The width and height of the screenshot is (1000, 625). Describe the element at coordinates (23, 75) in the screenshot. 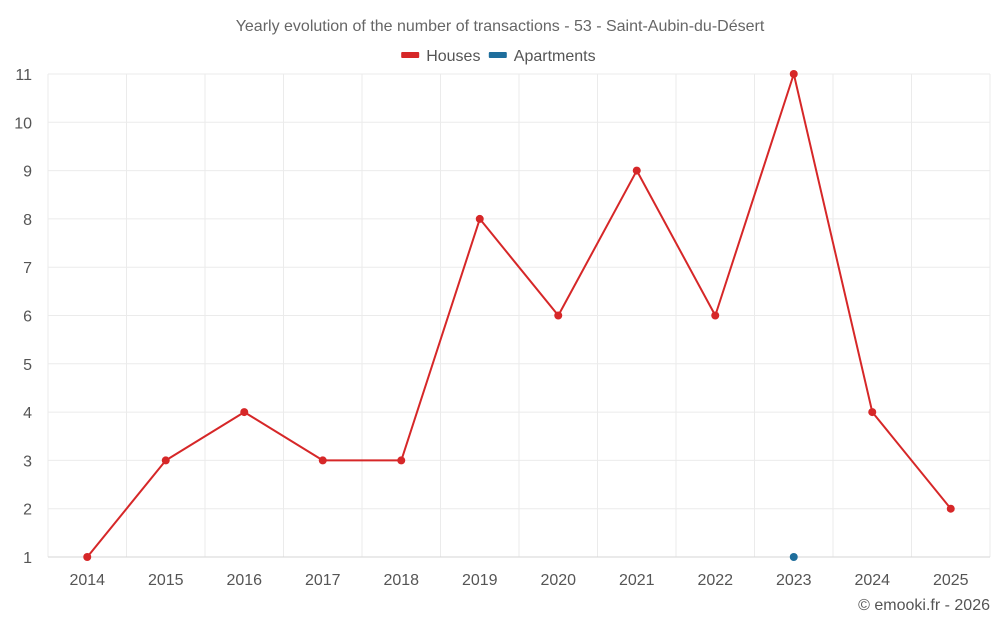

I see `y-tick-label: 11` at that location.